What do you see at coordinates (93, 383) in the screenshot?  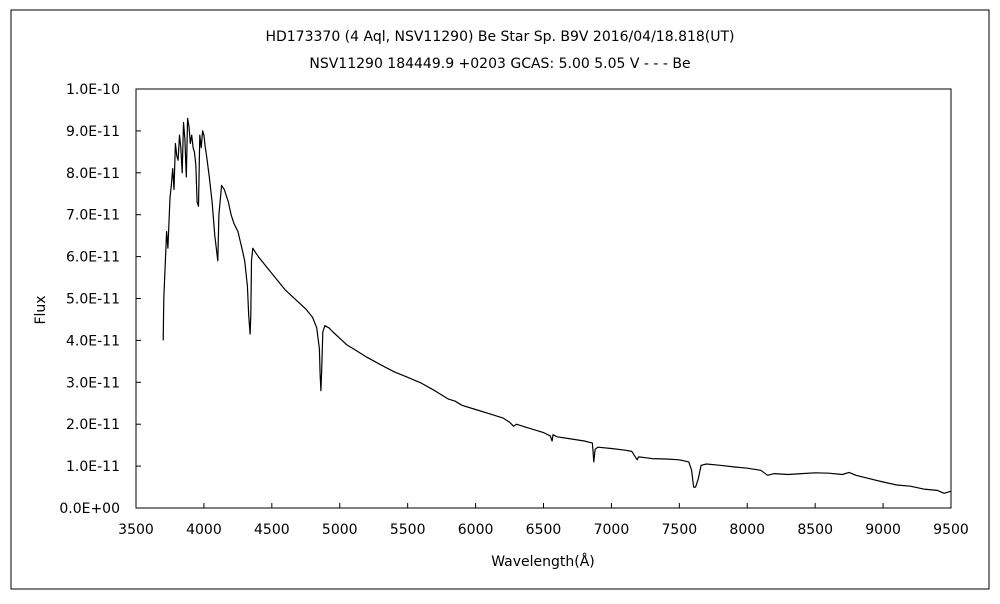 I see `y-tick-label: 3.0E-11` at bounding box center [93, 383].